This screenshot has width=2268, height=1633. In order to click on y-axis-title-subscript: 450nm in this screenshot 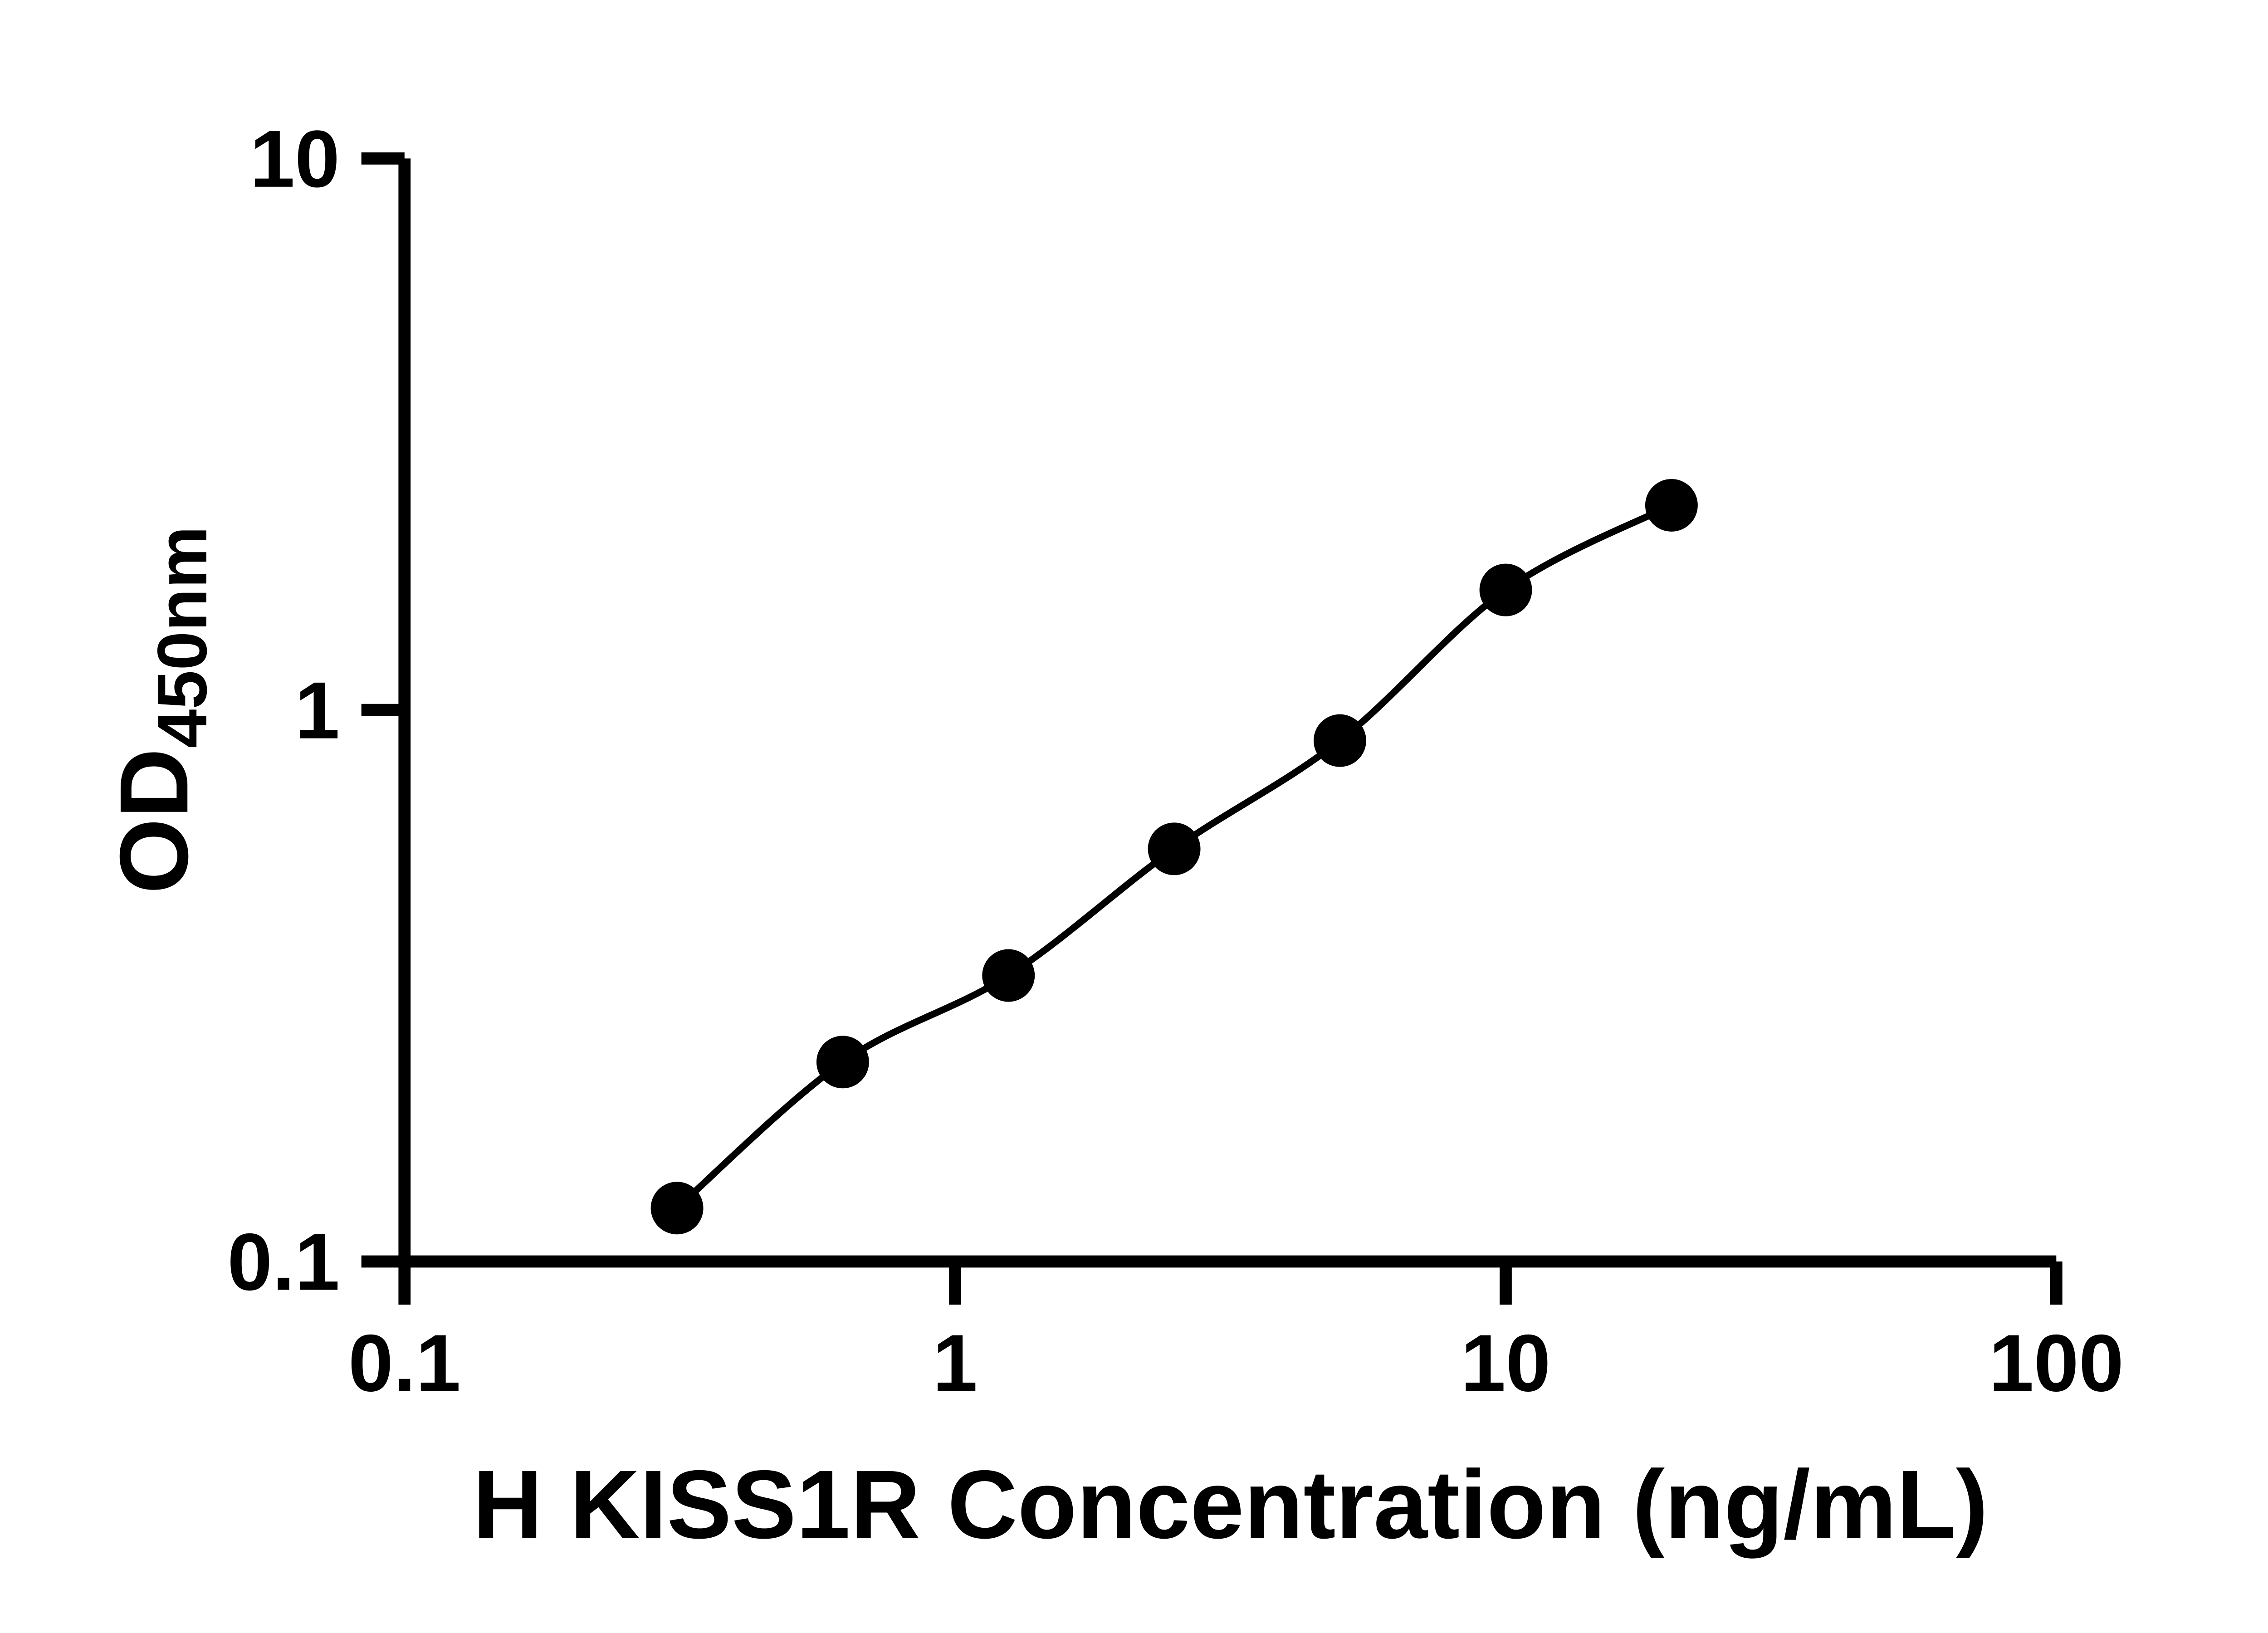, I will do `click(182, 637)`.